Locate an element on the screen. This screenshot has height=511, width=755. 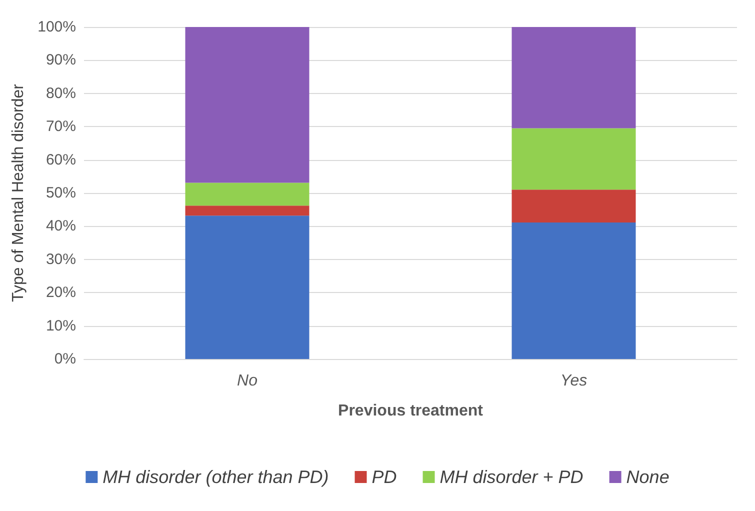
y-tick-label: 20% is located at coordinates (61, 293).